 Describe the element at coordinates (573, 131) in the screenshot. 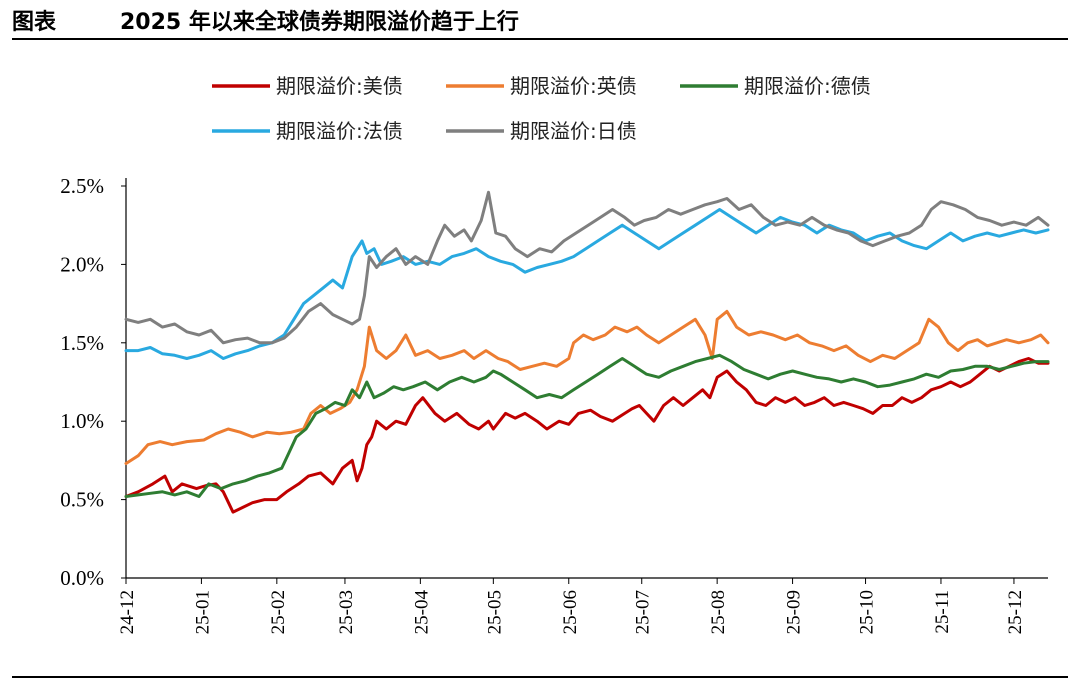

I see `legend-label: 期限溢价:日债` at that location.